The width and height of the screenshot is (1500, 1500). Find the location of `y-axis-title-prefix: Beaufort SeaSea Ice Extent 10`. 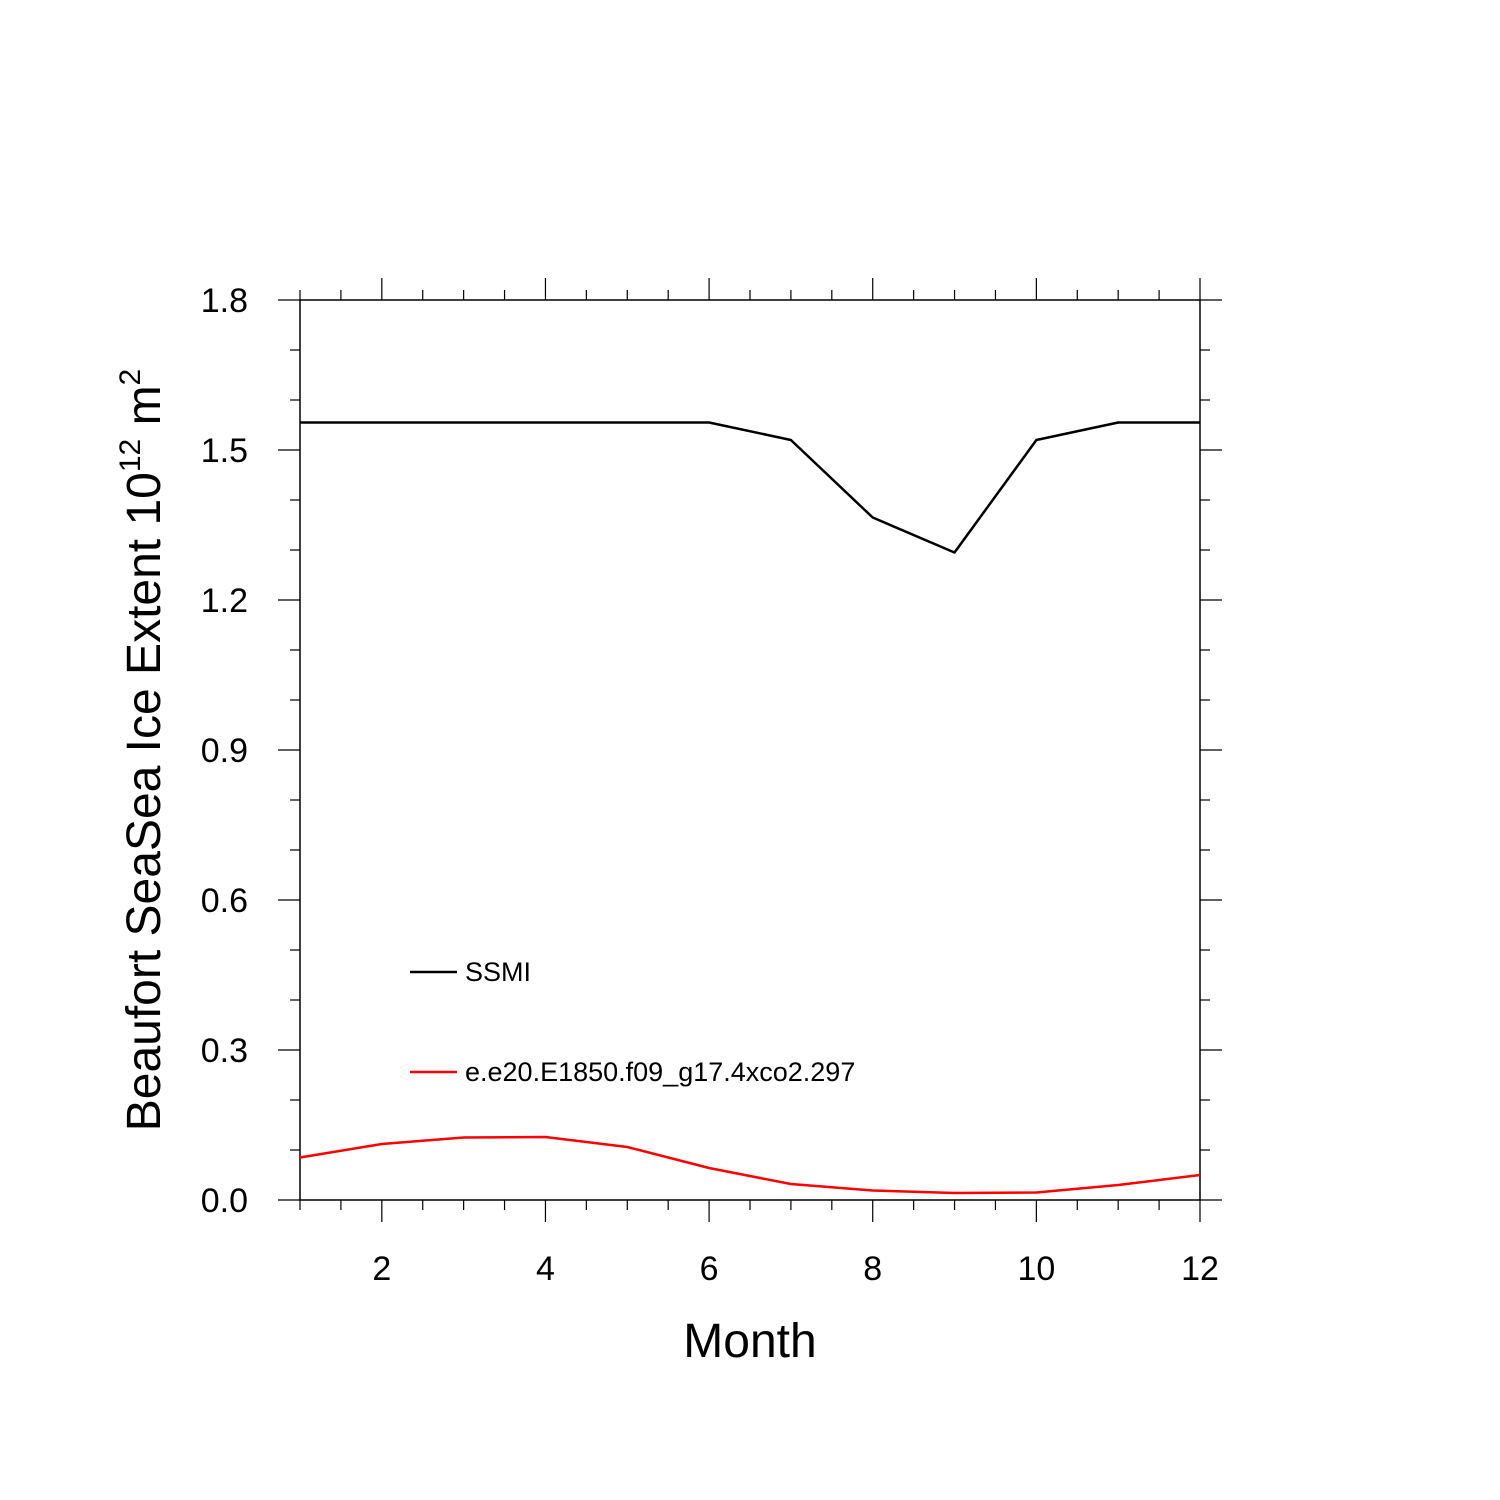

y-axis-title-prefix: Beaufort SeaSea Ice Extent 10 is located at coordinates (144, 801).